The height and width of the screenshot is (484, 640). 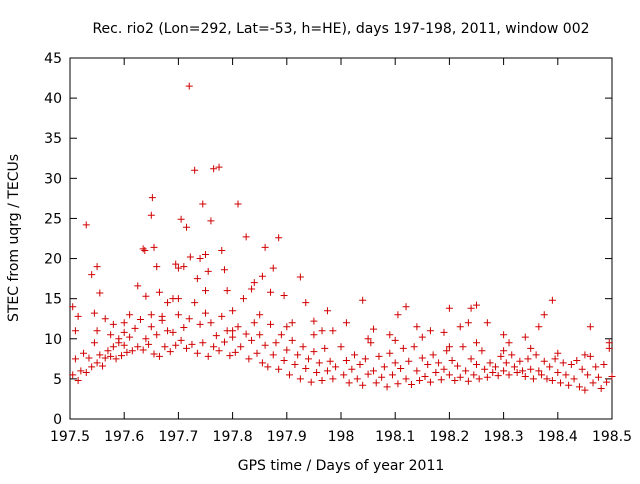 What do you see at coordinates (53, 340) in the screenshot?
I see `y-tick-label: 10` at bounding box center [53, 340].